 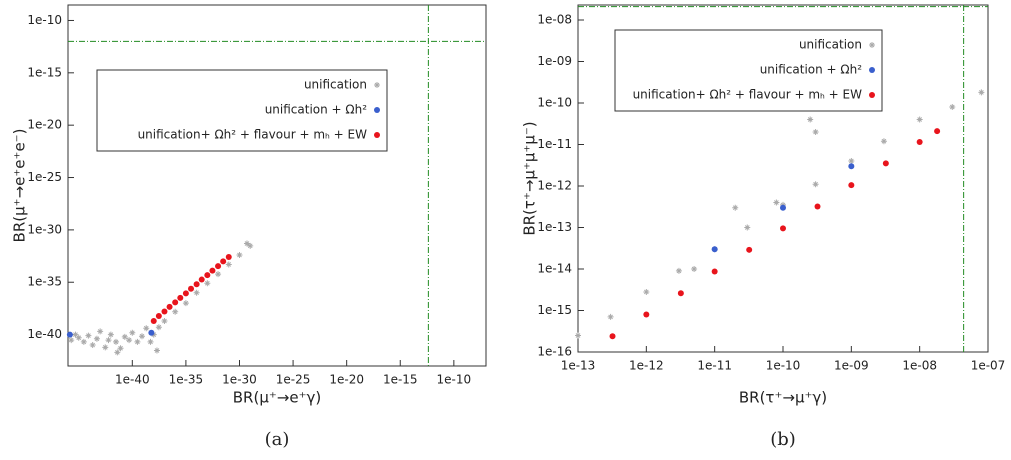 What do you see at coordinates (277, 398) in the screenshot?
I see `x-axis-label: BR(μ⁺→e⁺γ)` at bounding box center [277, 398].